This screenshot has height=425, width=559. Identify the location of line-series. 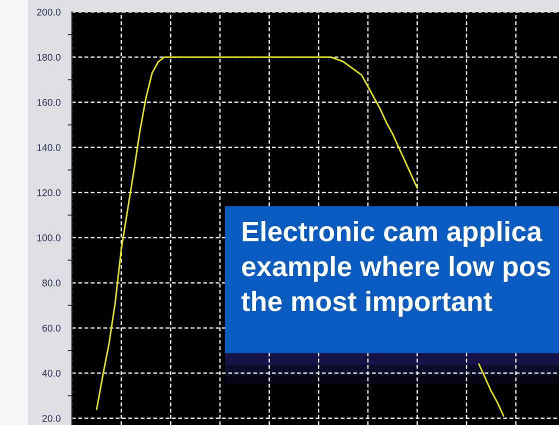
(491, 390).